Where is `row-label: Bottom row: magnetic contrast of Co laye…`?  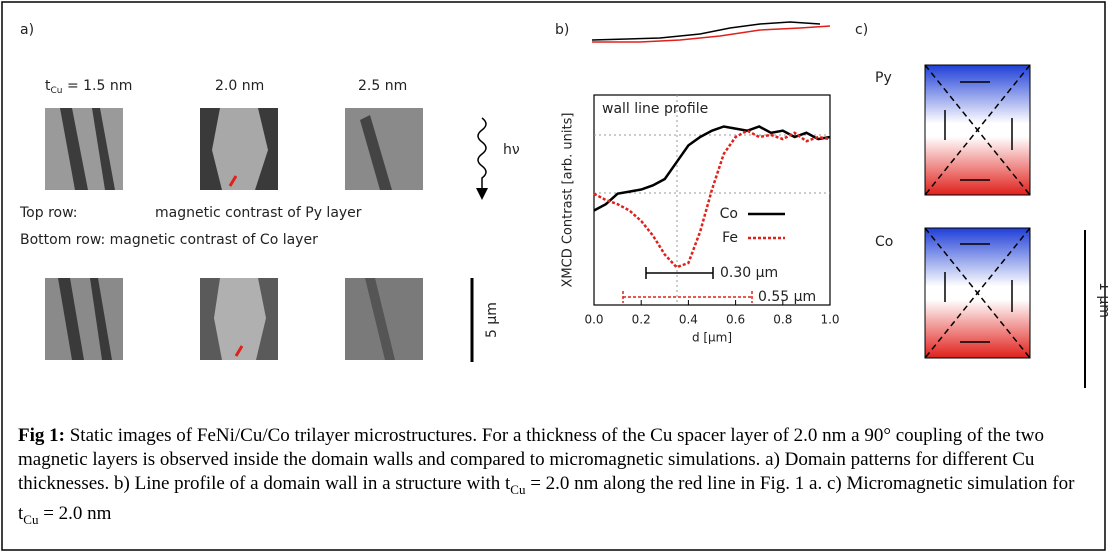
row-label: Bottom row: magnetic contrast of Co laye… is located at coordinates (169, 240).